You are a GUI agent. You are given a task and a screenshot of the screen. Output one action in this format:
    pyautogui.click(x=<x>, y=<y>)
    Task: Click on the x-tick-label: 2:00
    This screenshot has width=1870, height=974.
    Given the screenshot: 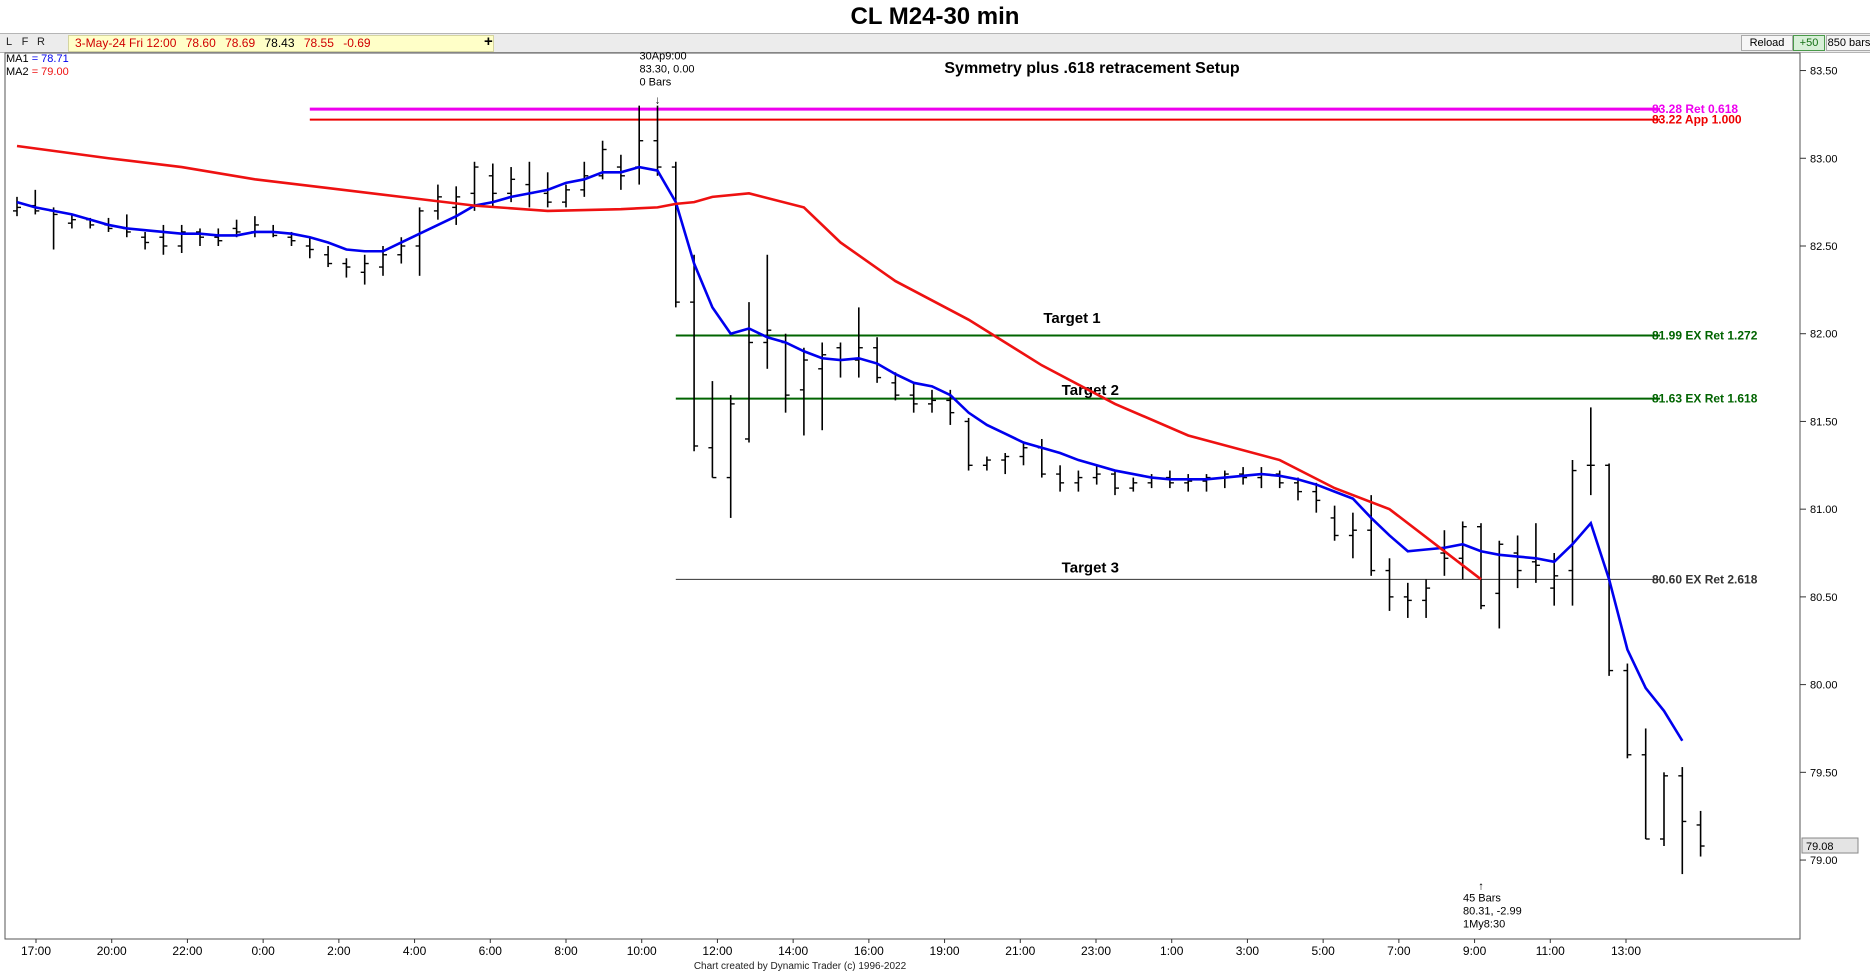 What is the action you would take?
    pyautogui.click(x=339, y=951)
    